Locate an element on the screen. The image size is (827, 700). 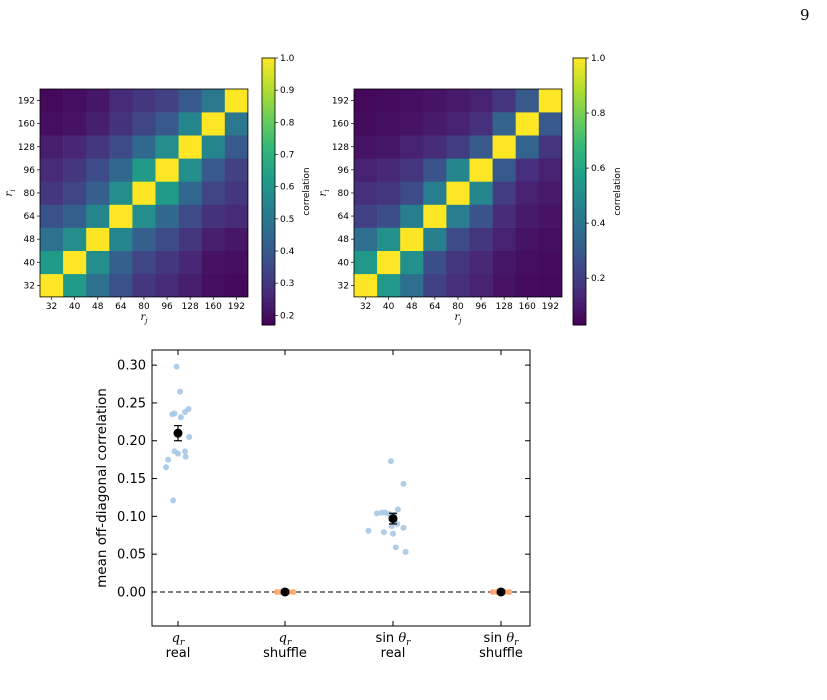
x-tick-label: 128 is located at coordinates (504, 307).